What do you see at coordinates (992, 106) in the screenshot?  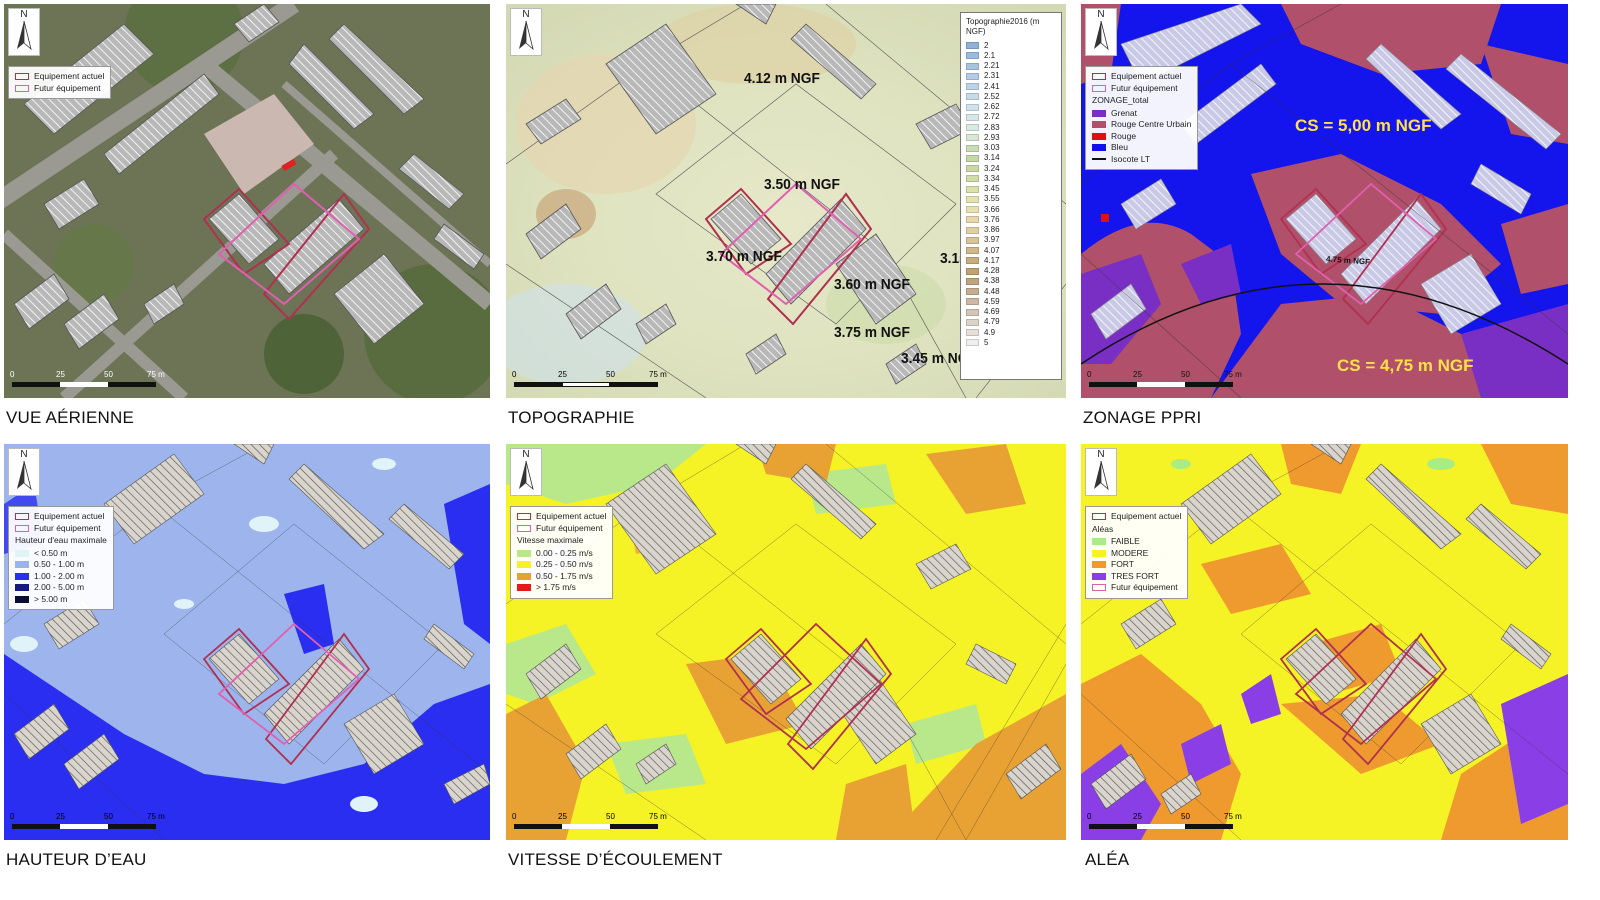 I see `legend-label: 2.62` at bounding box center [992, 106].